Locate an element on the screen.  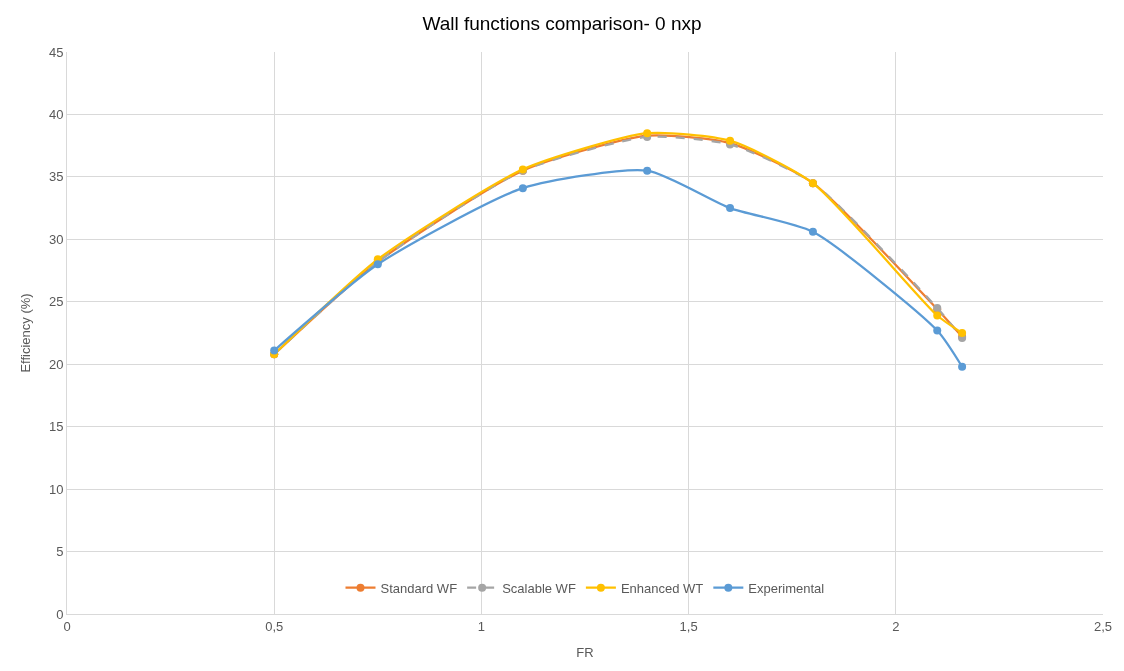
x-tick-label: 1 is located at coordinates (481, 626).